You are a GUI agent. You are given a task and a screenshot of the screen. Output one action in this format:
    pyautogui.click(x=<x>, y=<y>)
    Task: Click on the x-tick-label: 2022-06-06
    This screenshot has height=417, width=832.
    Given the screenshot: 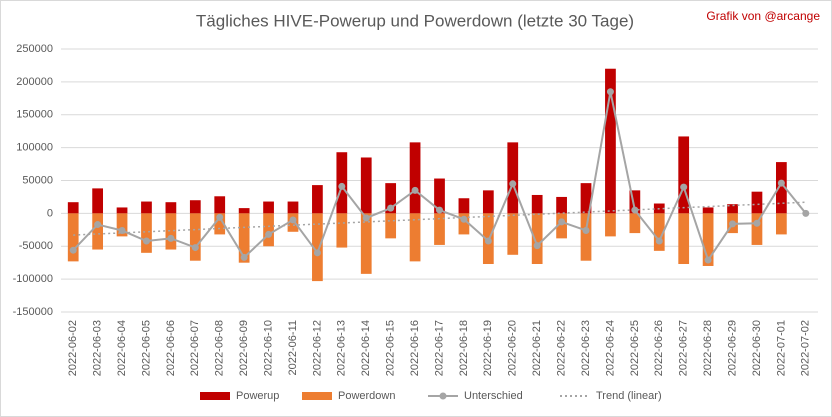 What is the action you would take?
    pyautogui.click(x=171, y=348)
    